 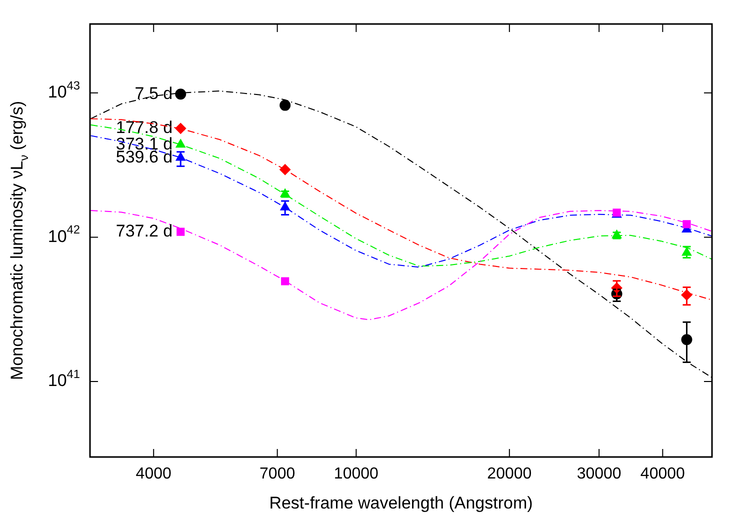 What do you see at coordinates (663, 473) in the screenshot?
I see `x-tick-label: 40000` at bounding box center [663, 473].